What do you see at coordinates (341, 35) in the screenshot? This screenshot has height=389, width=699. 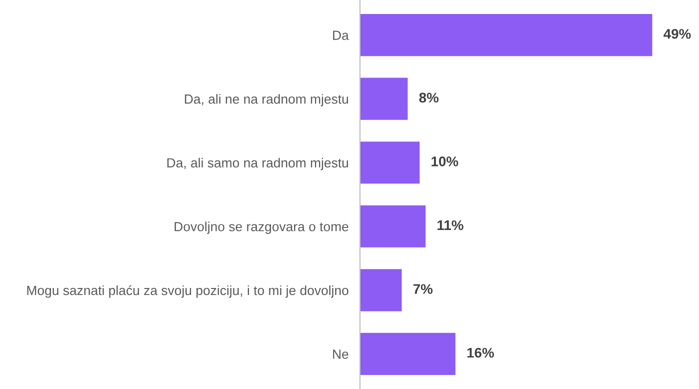 I see `y-tick-label: Da` at bounding box center [341, 35].